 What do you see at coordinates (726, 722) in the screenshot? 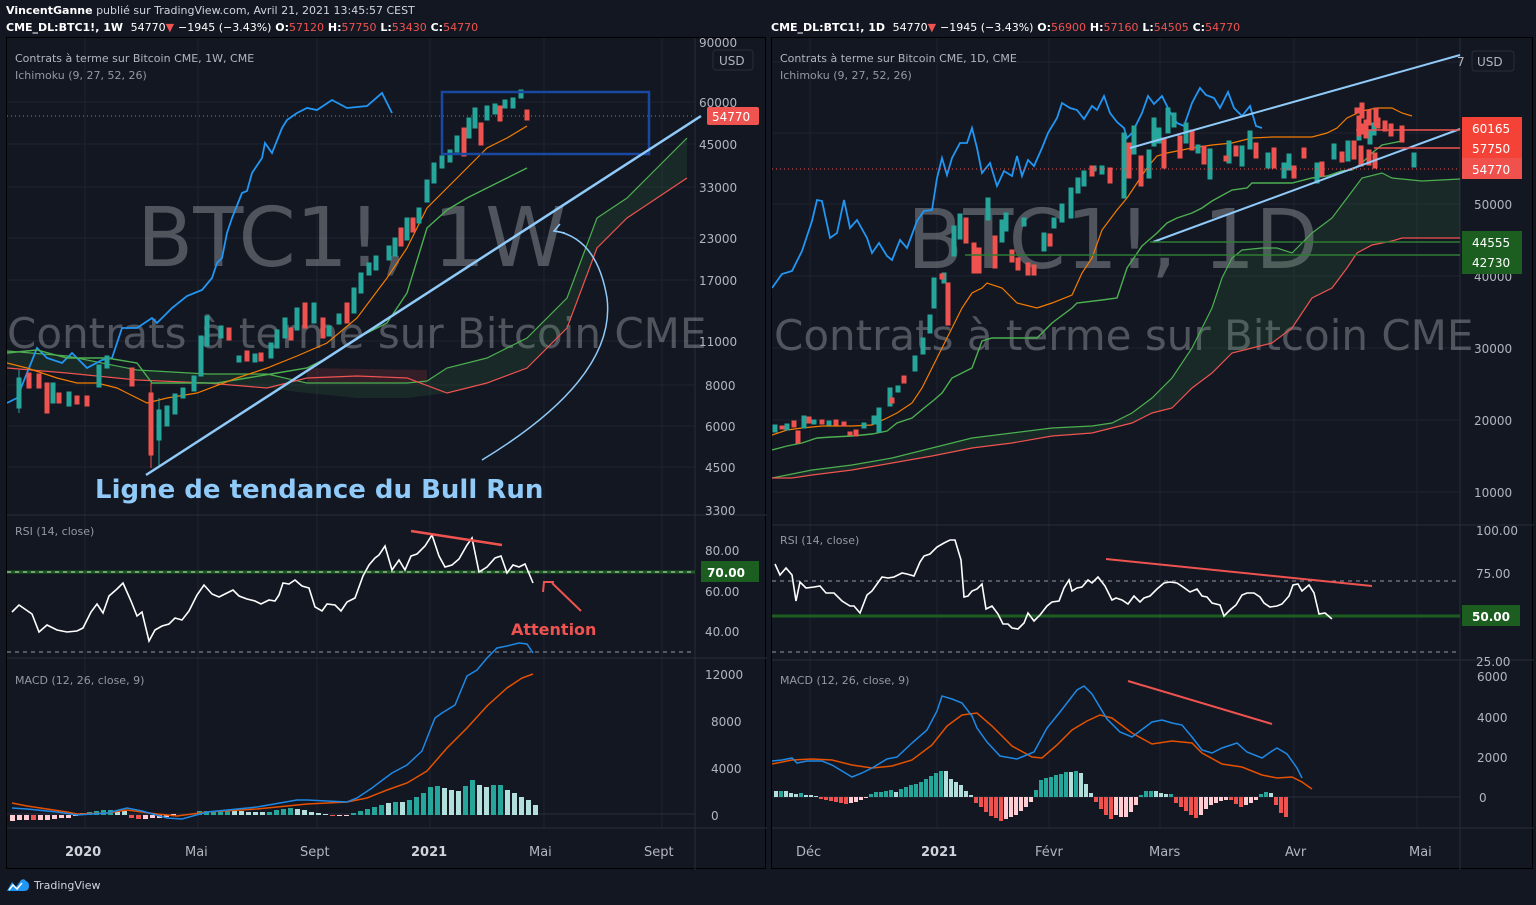
I see `macd-tick: 8000` at bounding box center [726, 722].